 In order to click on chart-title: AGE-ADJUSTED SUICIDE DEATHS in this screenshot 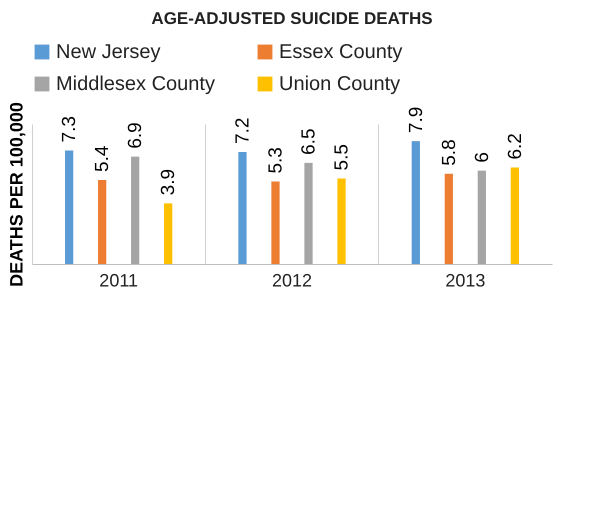, I will do `click(292, 18)`.